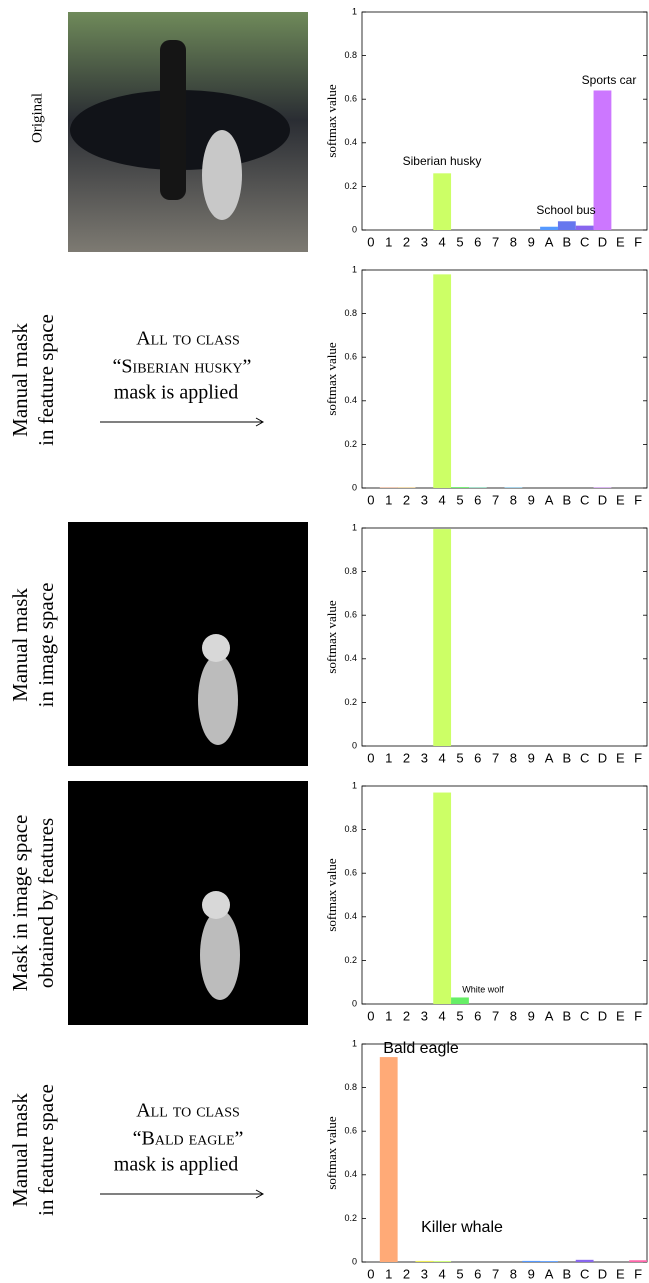 This screenshot has height=1283, width=649. I want to click on row-label: Mask in image space, so click(20, 903).